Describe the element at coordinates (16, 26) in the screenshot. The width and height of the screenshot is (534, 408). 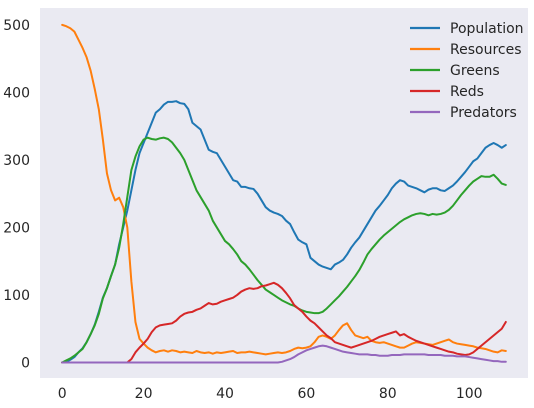
I see `y-tick-label: 500` at that location.